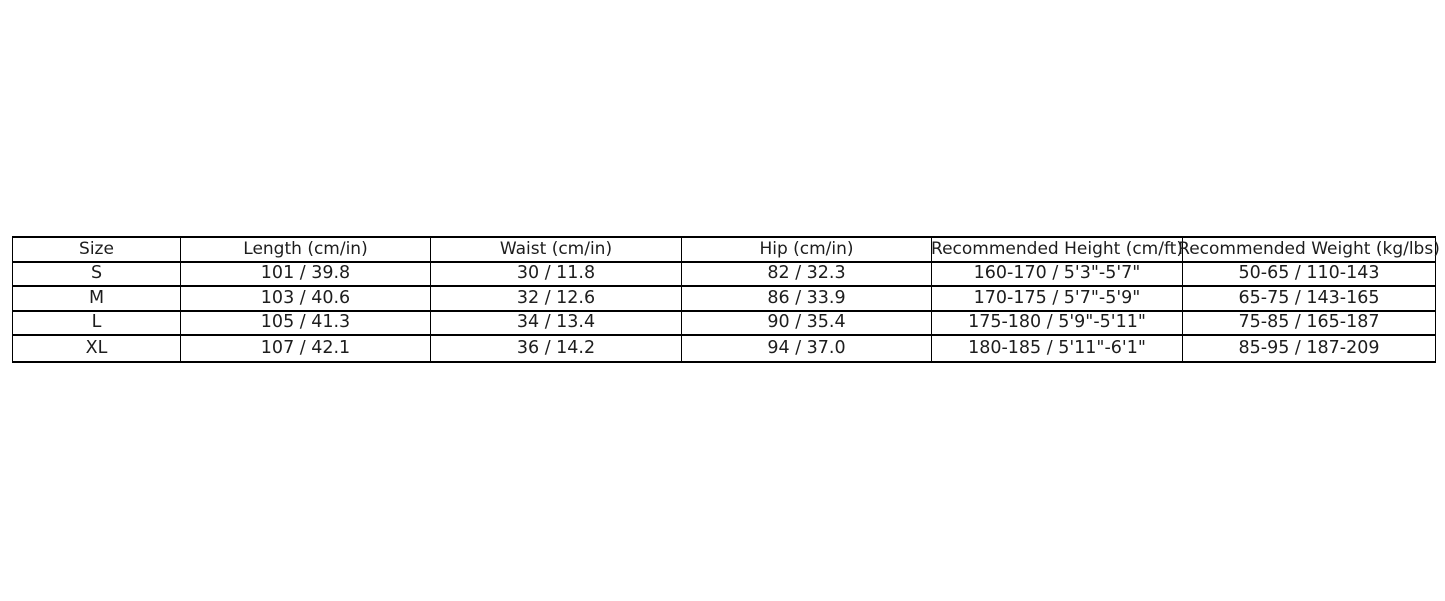 The image size is (1445, 601). What do you see at coordinates (556, 274) in the screenshot?
I see `table-cell-waist-s: 30 / 11.8` at bounding box center [556, 274].